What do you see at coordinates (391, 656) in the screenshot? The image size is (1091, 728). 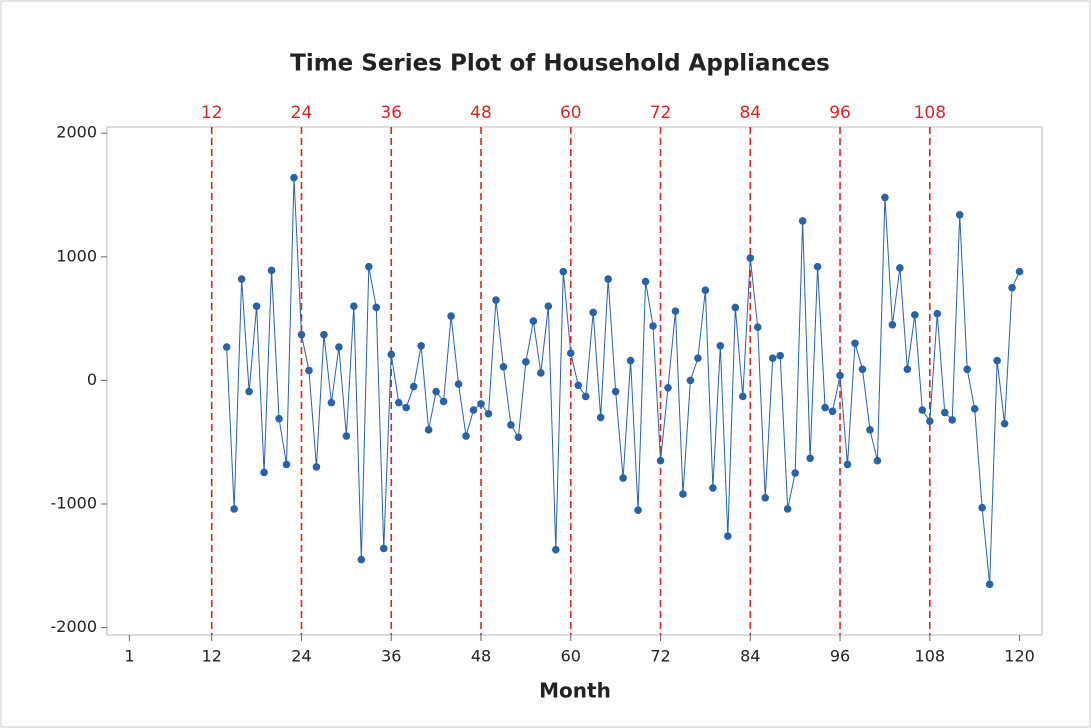 I see `x-tick-label: 36` at bounding box center [391, 656].